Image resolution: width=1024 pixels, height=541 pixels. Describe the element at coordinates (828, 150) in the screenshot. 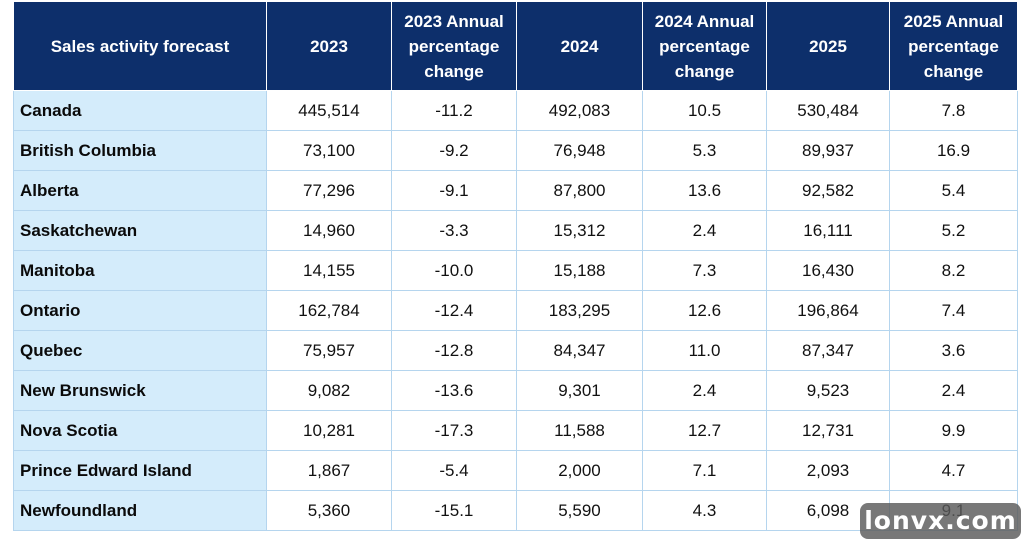

I see `sales-2025-cell: 89,937` at that location.